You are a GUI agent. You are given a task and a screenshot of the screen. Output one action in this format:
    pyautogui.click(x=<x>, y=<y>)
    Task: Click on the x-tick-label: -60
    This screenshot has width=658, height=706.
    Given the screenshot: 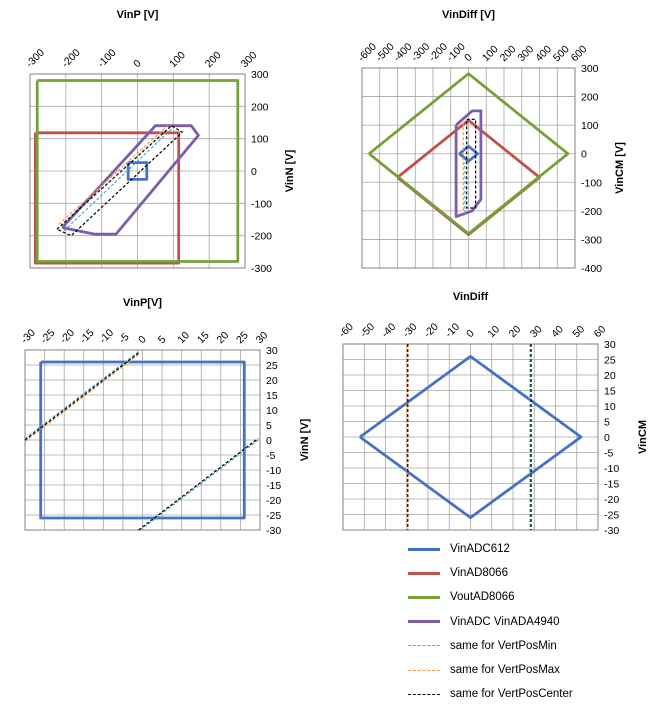 What is the action you would take?
    pyautogui.click(x=346, y=330)
    